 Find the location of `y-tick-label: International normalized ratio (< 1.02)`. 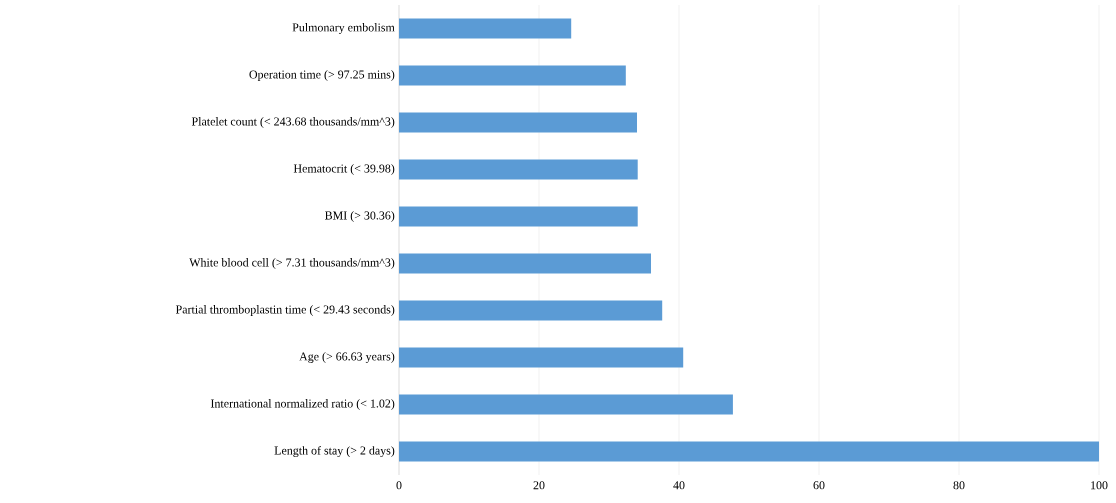

y-tick-label: International normalized ratio (< 1.02) is located at coordinates (302, 404).